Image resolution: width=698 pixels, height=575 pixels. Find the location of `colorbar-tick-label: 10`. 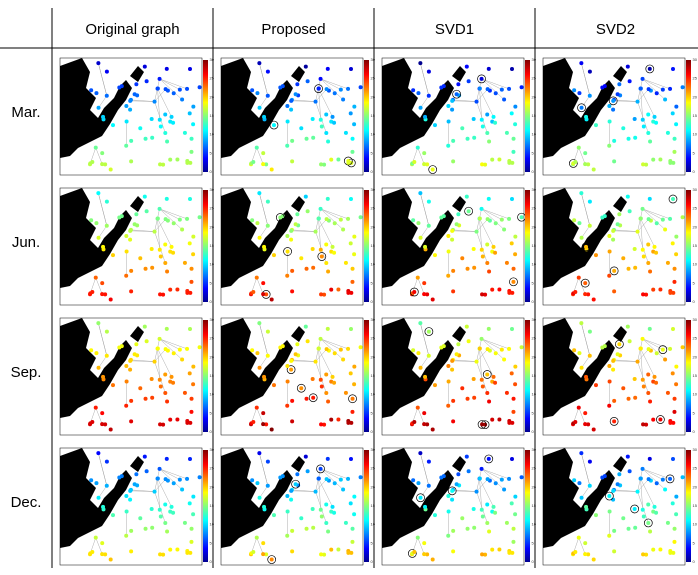

colorbar-tick-label: 10 is located at coordinates (534, 264).